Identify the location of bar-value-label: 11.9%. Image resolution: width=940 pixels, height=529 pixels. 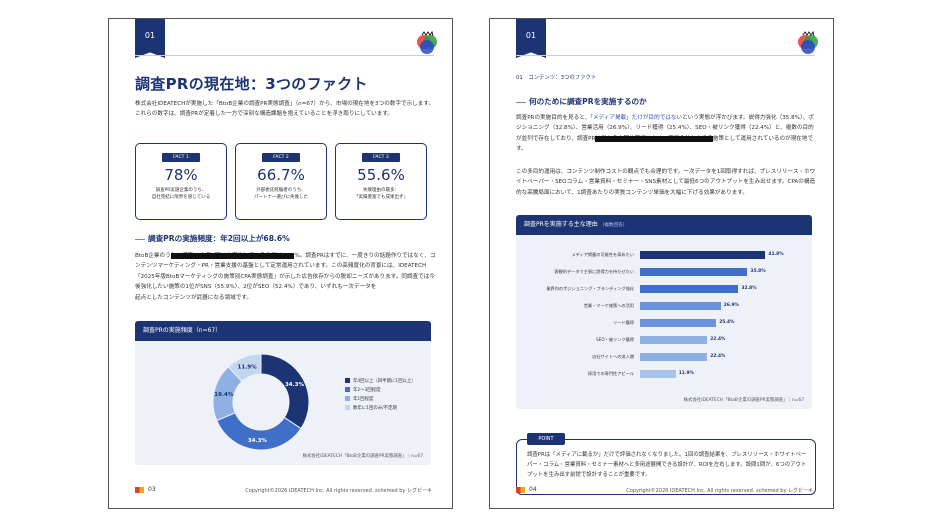
(686, 373).